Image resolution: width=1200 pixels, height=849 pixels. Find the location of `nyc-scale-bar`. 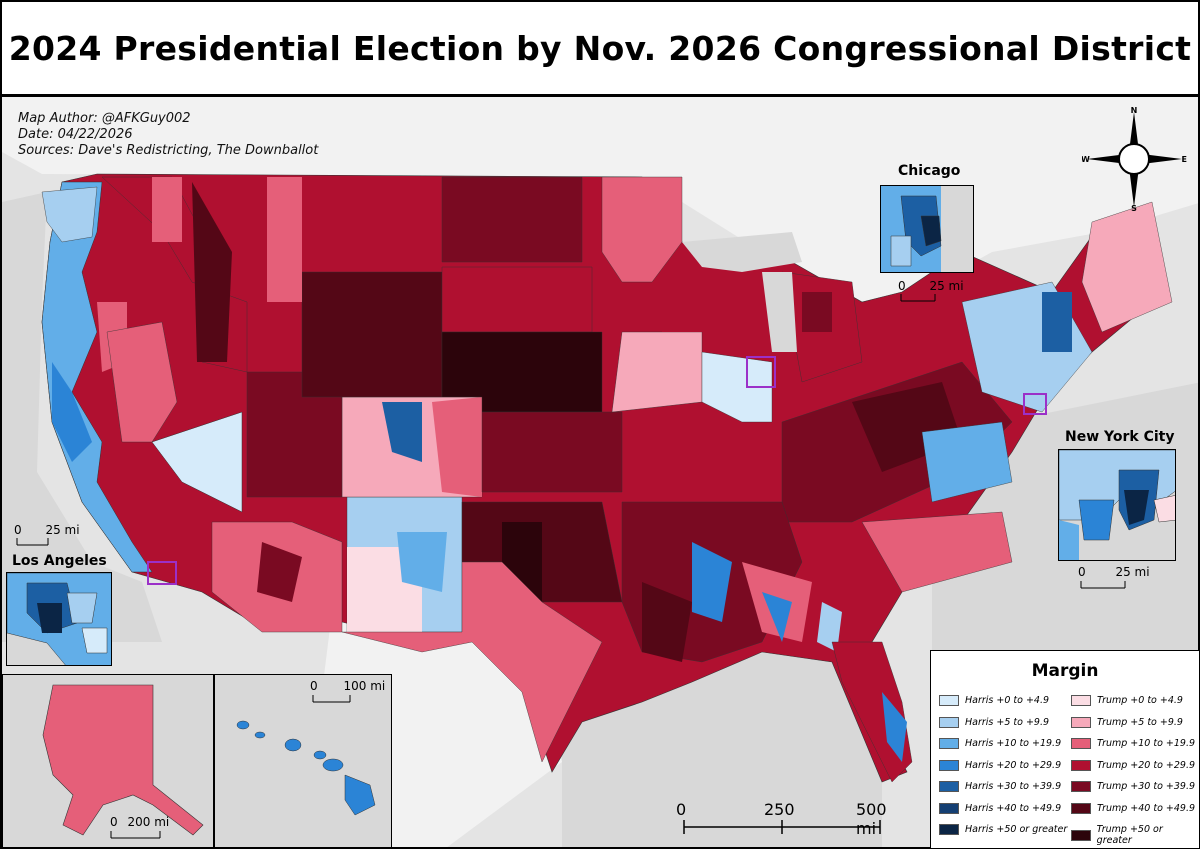

nyc-scale-bar is located at coordinates (1103, 585).